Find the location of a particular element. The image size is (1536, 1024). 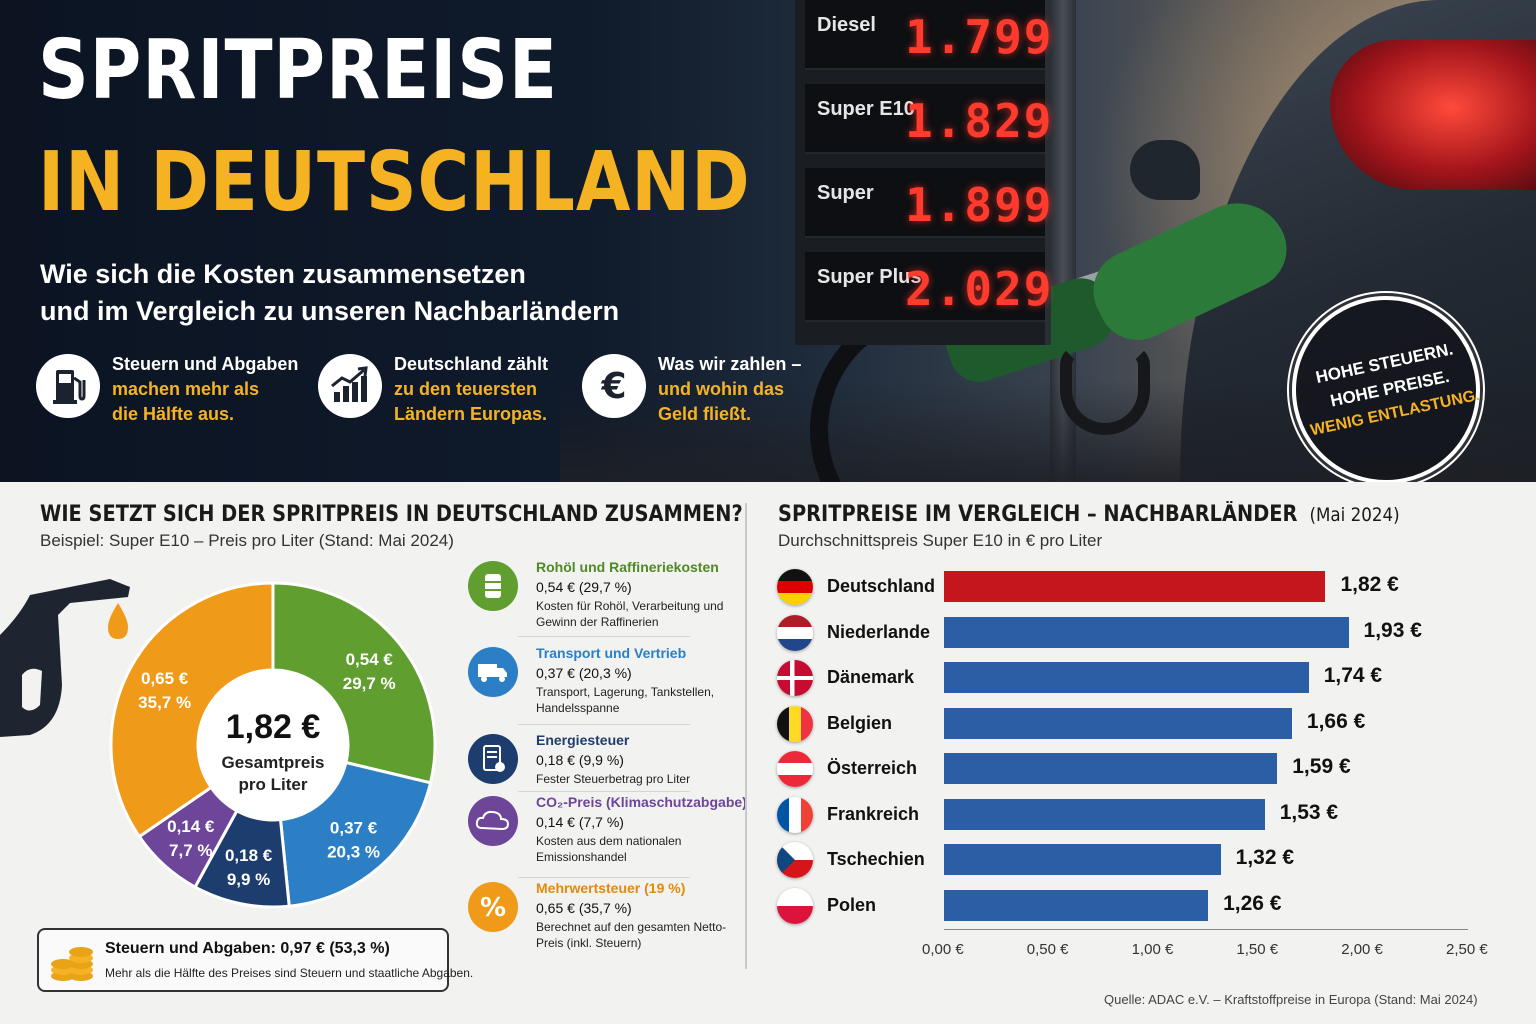

donut-slice-value: 0,18 € is located at coordinates (249, 855).